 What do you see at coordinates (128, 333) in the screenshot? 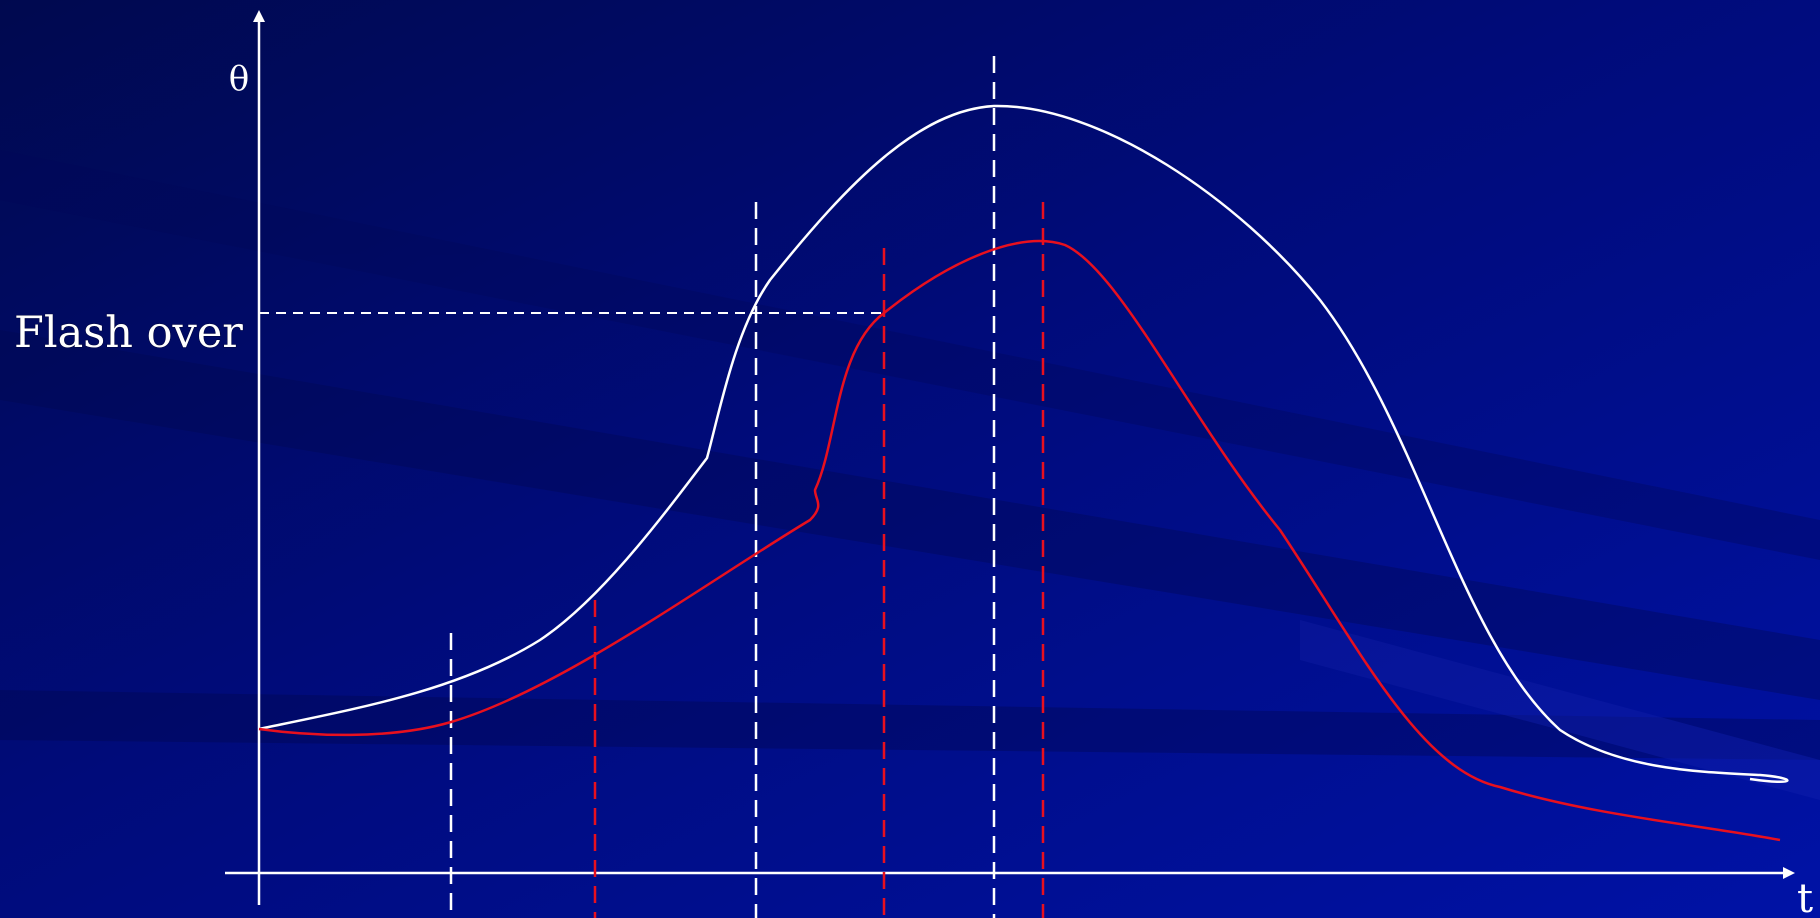
I see `flashover-label: Flash over` at bounding box center [128, 333].